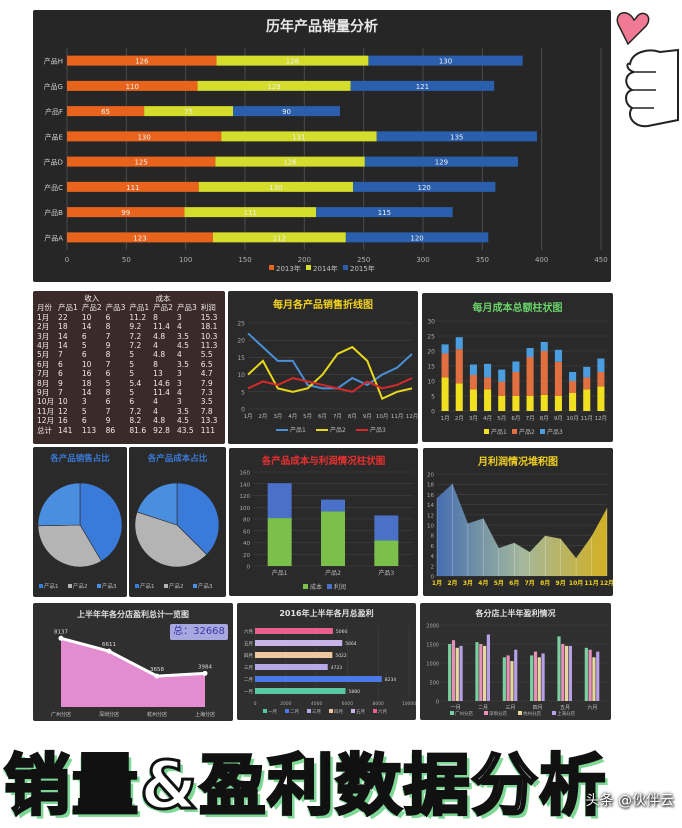  What do you see at coordinates (433, 537) in the screenshot?
I see `y-tick-label: 8` at bounding box center [433, 537].